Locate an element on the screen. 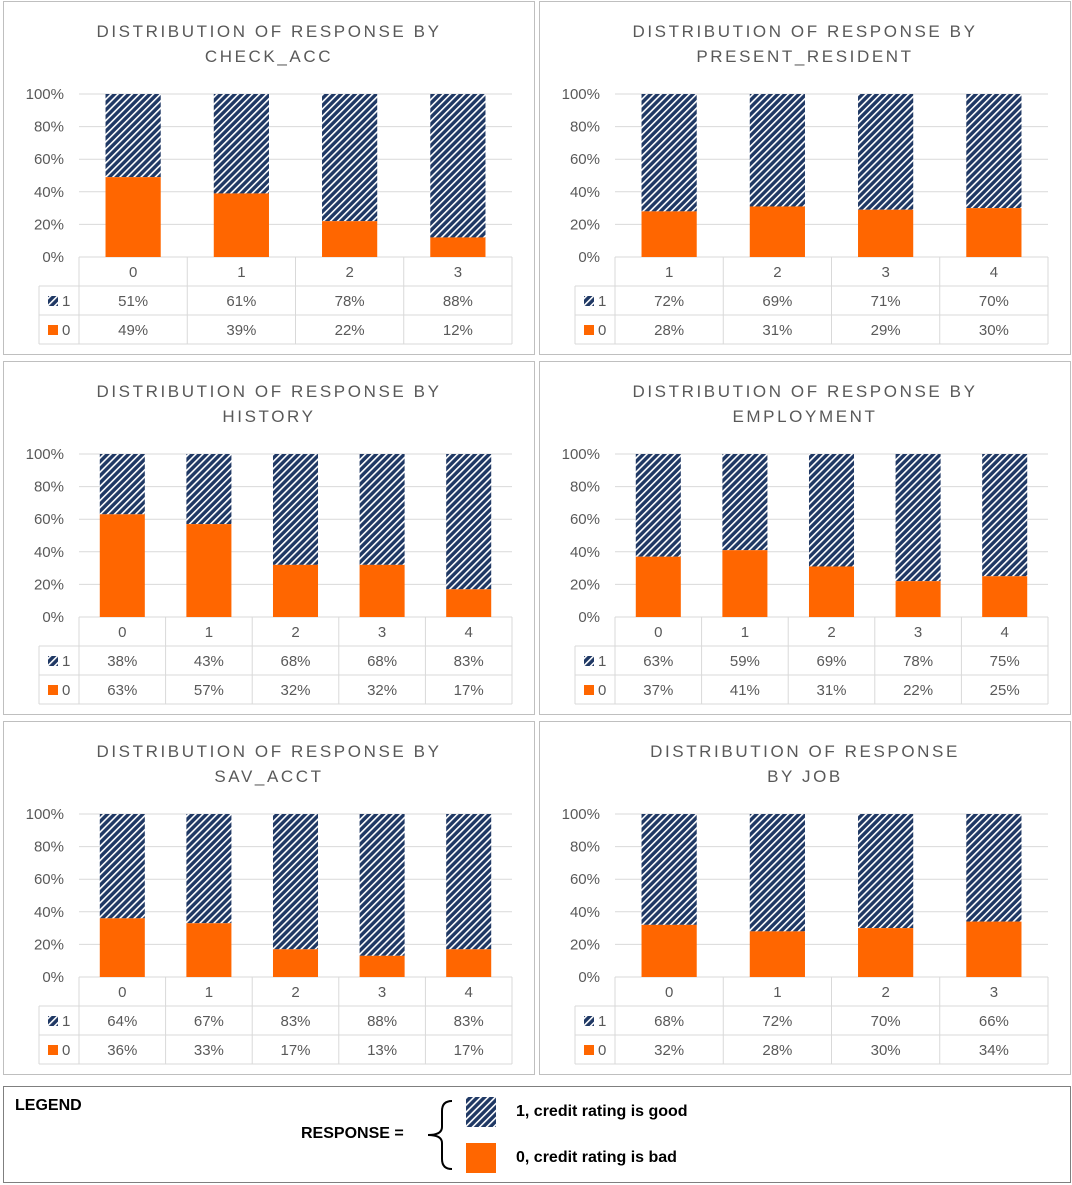 The height and width of the screenshot is (1185, 1072). brace-icon is located at coordinates (440, 1135).